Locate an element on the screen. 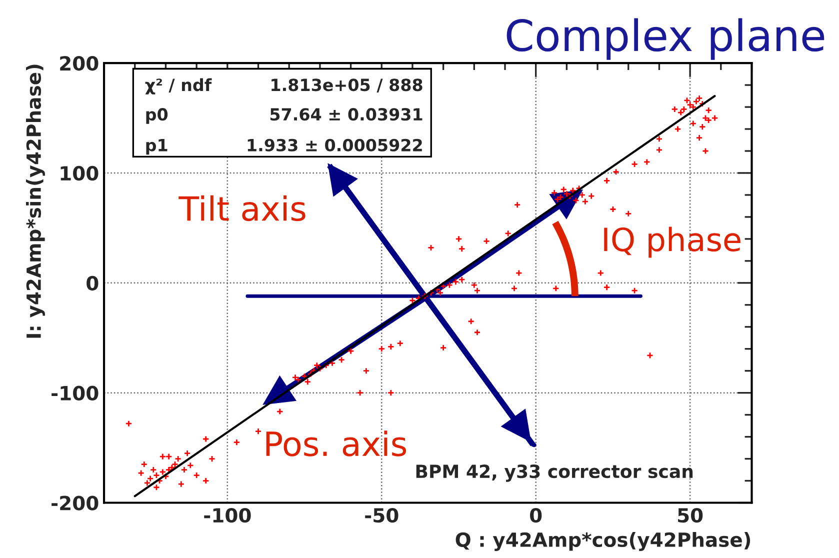  annotation: p0 is located at coordinates (157, 116).